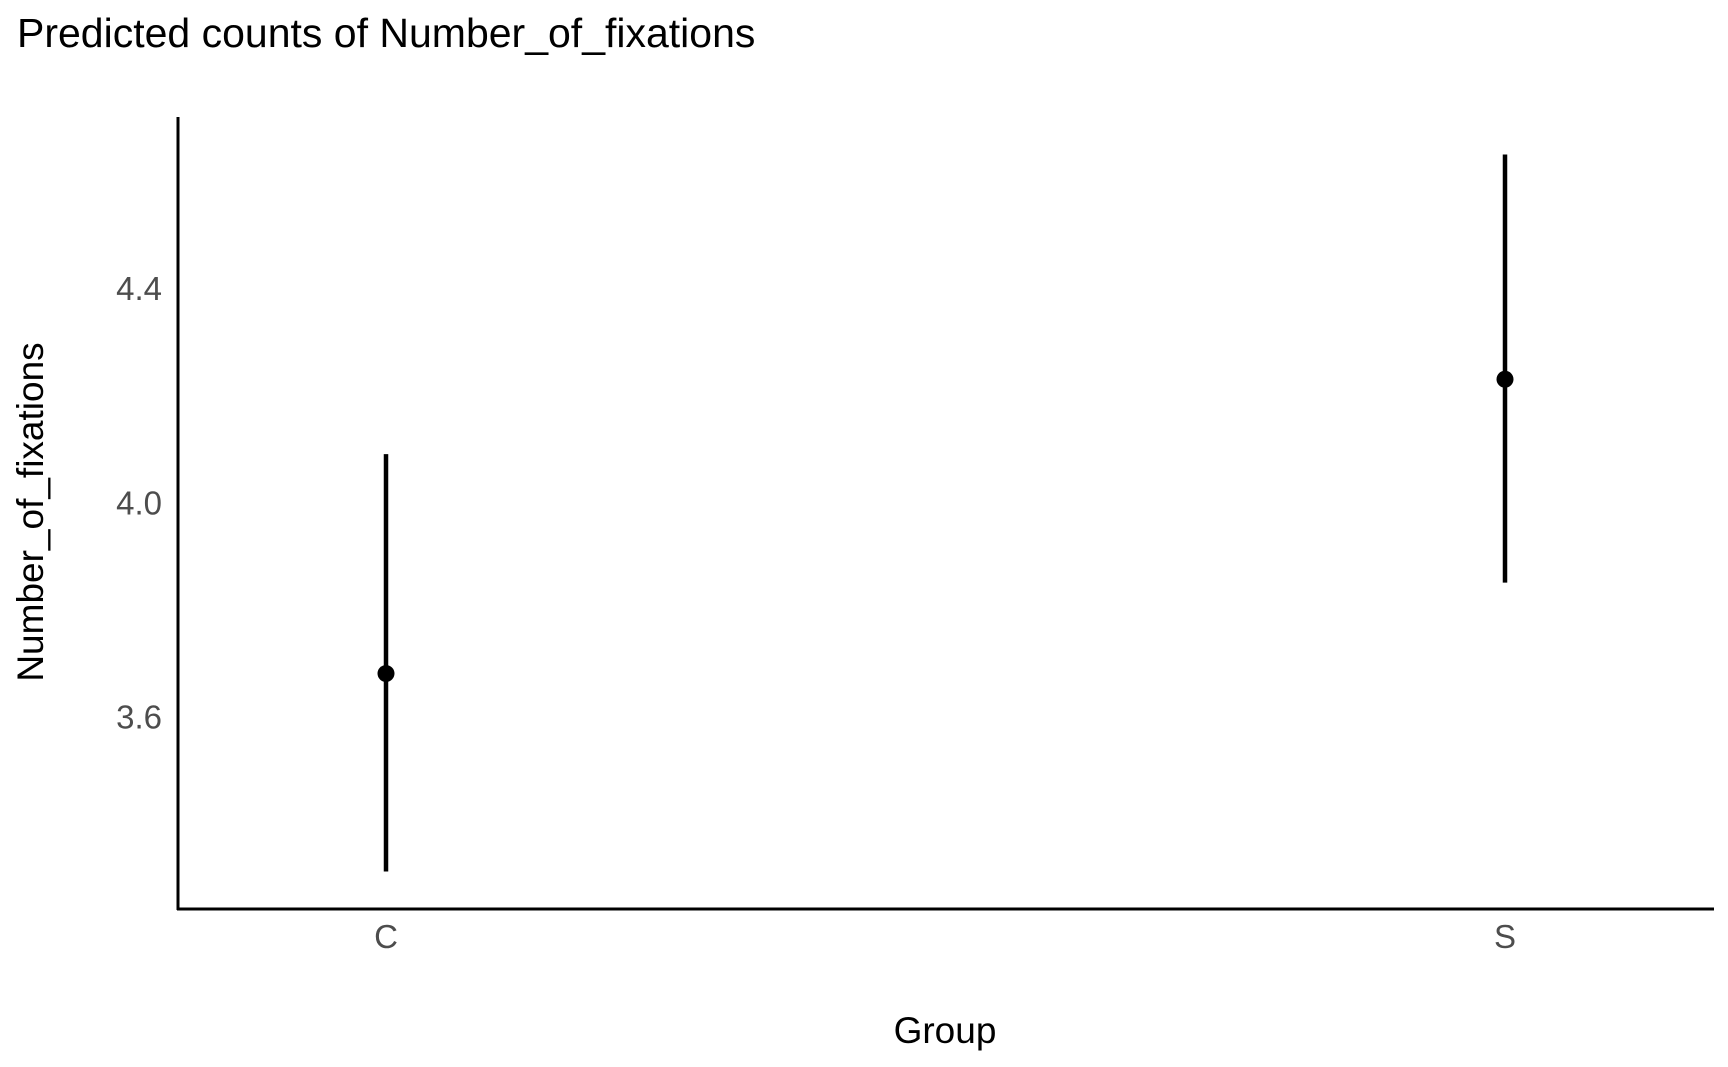 The image size is (1728, 1067). I want to click on y-ticks: 3.6 4.0 4.4, so click(139, 502).